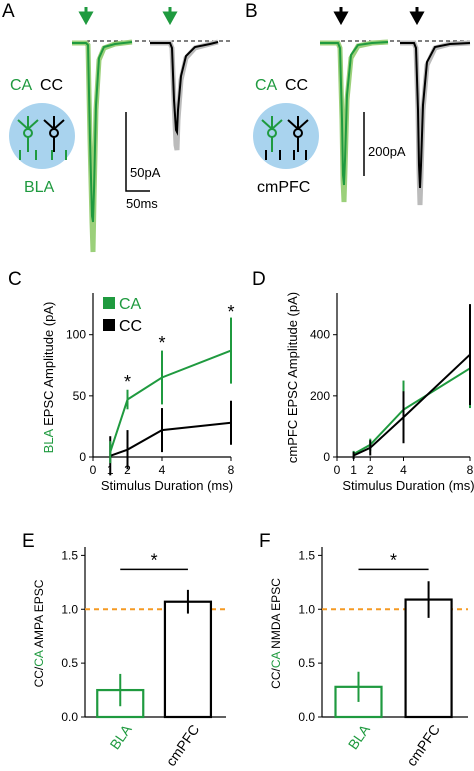 Image resolution: width=474 pixels, height=771 pixels. I want to click on panel-letter-a: A, so click(8, 11).